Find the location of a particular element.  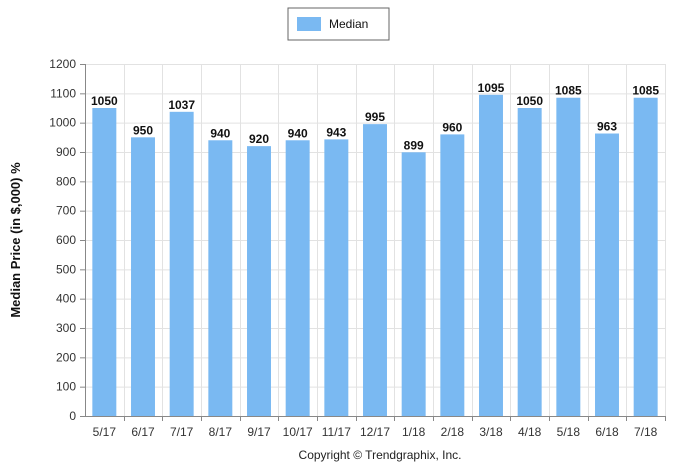

x-tick-label: 4/18 is located at coordinates (530, 432).